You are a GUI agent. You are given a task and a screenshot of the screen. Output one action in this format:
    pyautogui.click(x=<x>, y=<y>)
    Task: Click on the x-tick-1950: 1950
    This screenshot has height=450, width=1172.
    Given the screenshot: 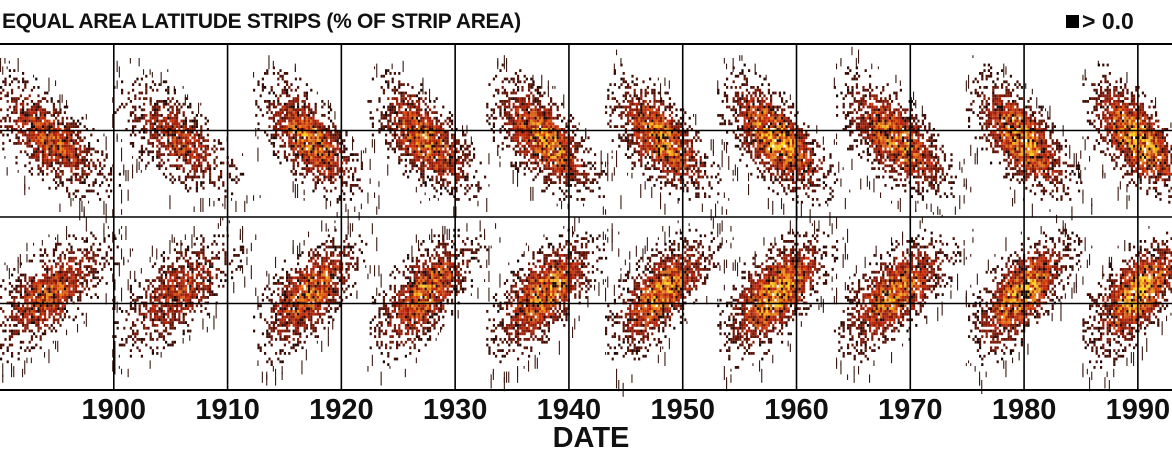 What is the action you would take?
    pyautogui.click(x=682, y=410)
    